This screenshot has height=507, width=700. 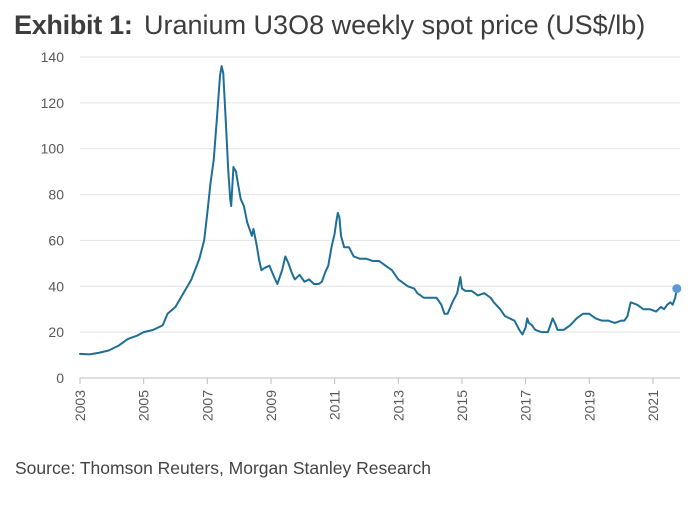 I want to click on y-tick-label-120: 120, so click(x=53, y=103).